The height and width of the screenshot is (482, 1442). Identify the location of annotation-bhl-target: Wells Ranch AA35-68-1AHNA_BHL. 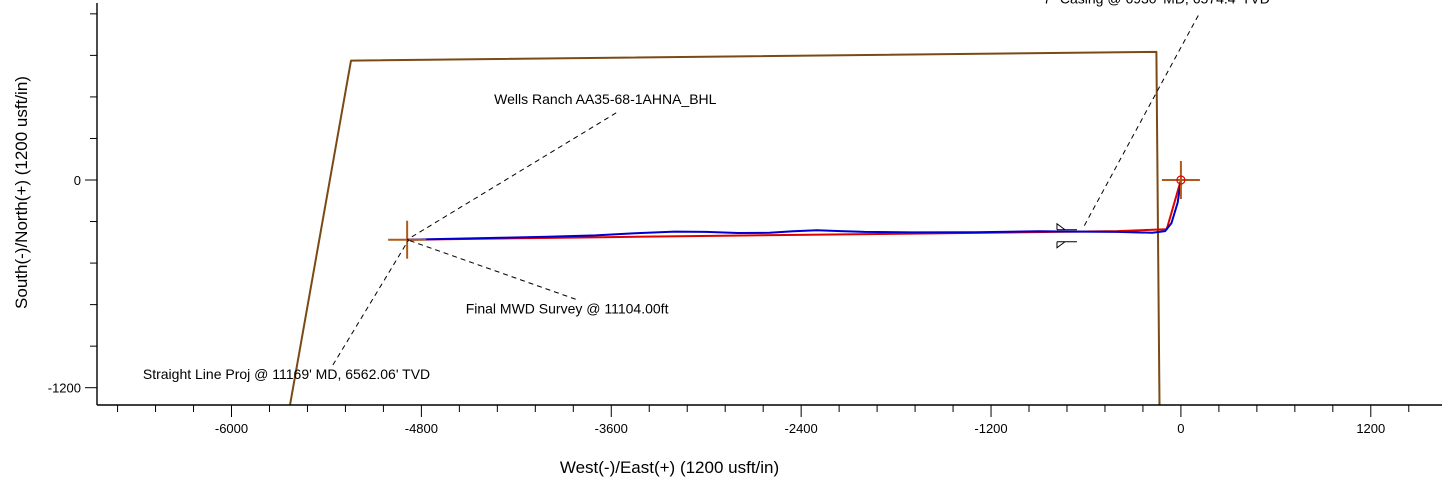
(605, 99).